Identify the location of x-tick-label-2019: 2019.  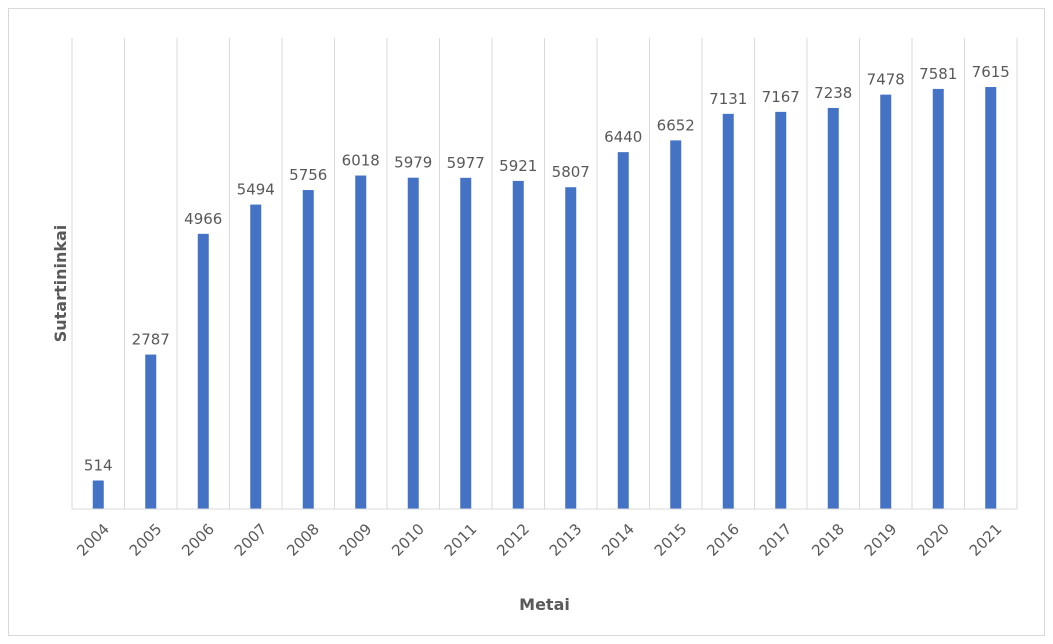
(881, 540).